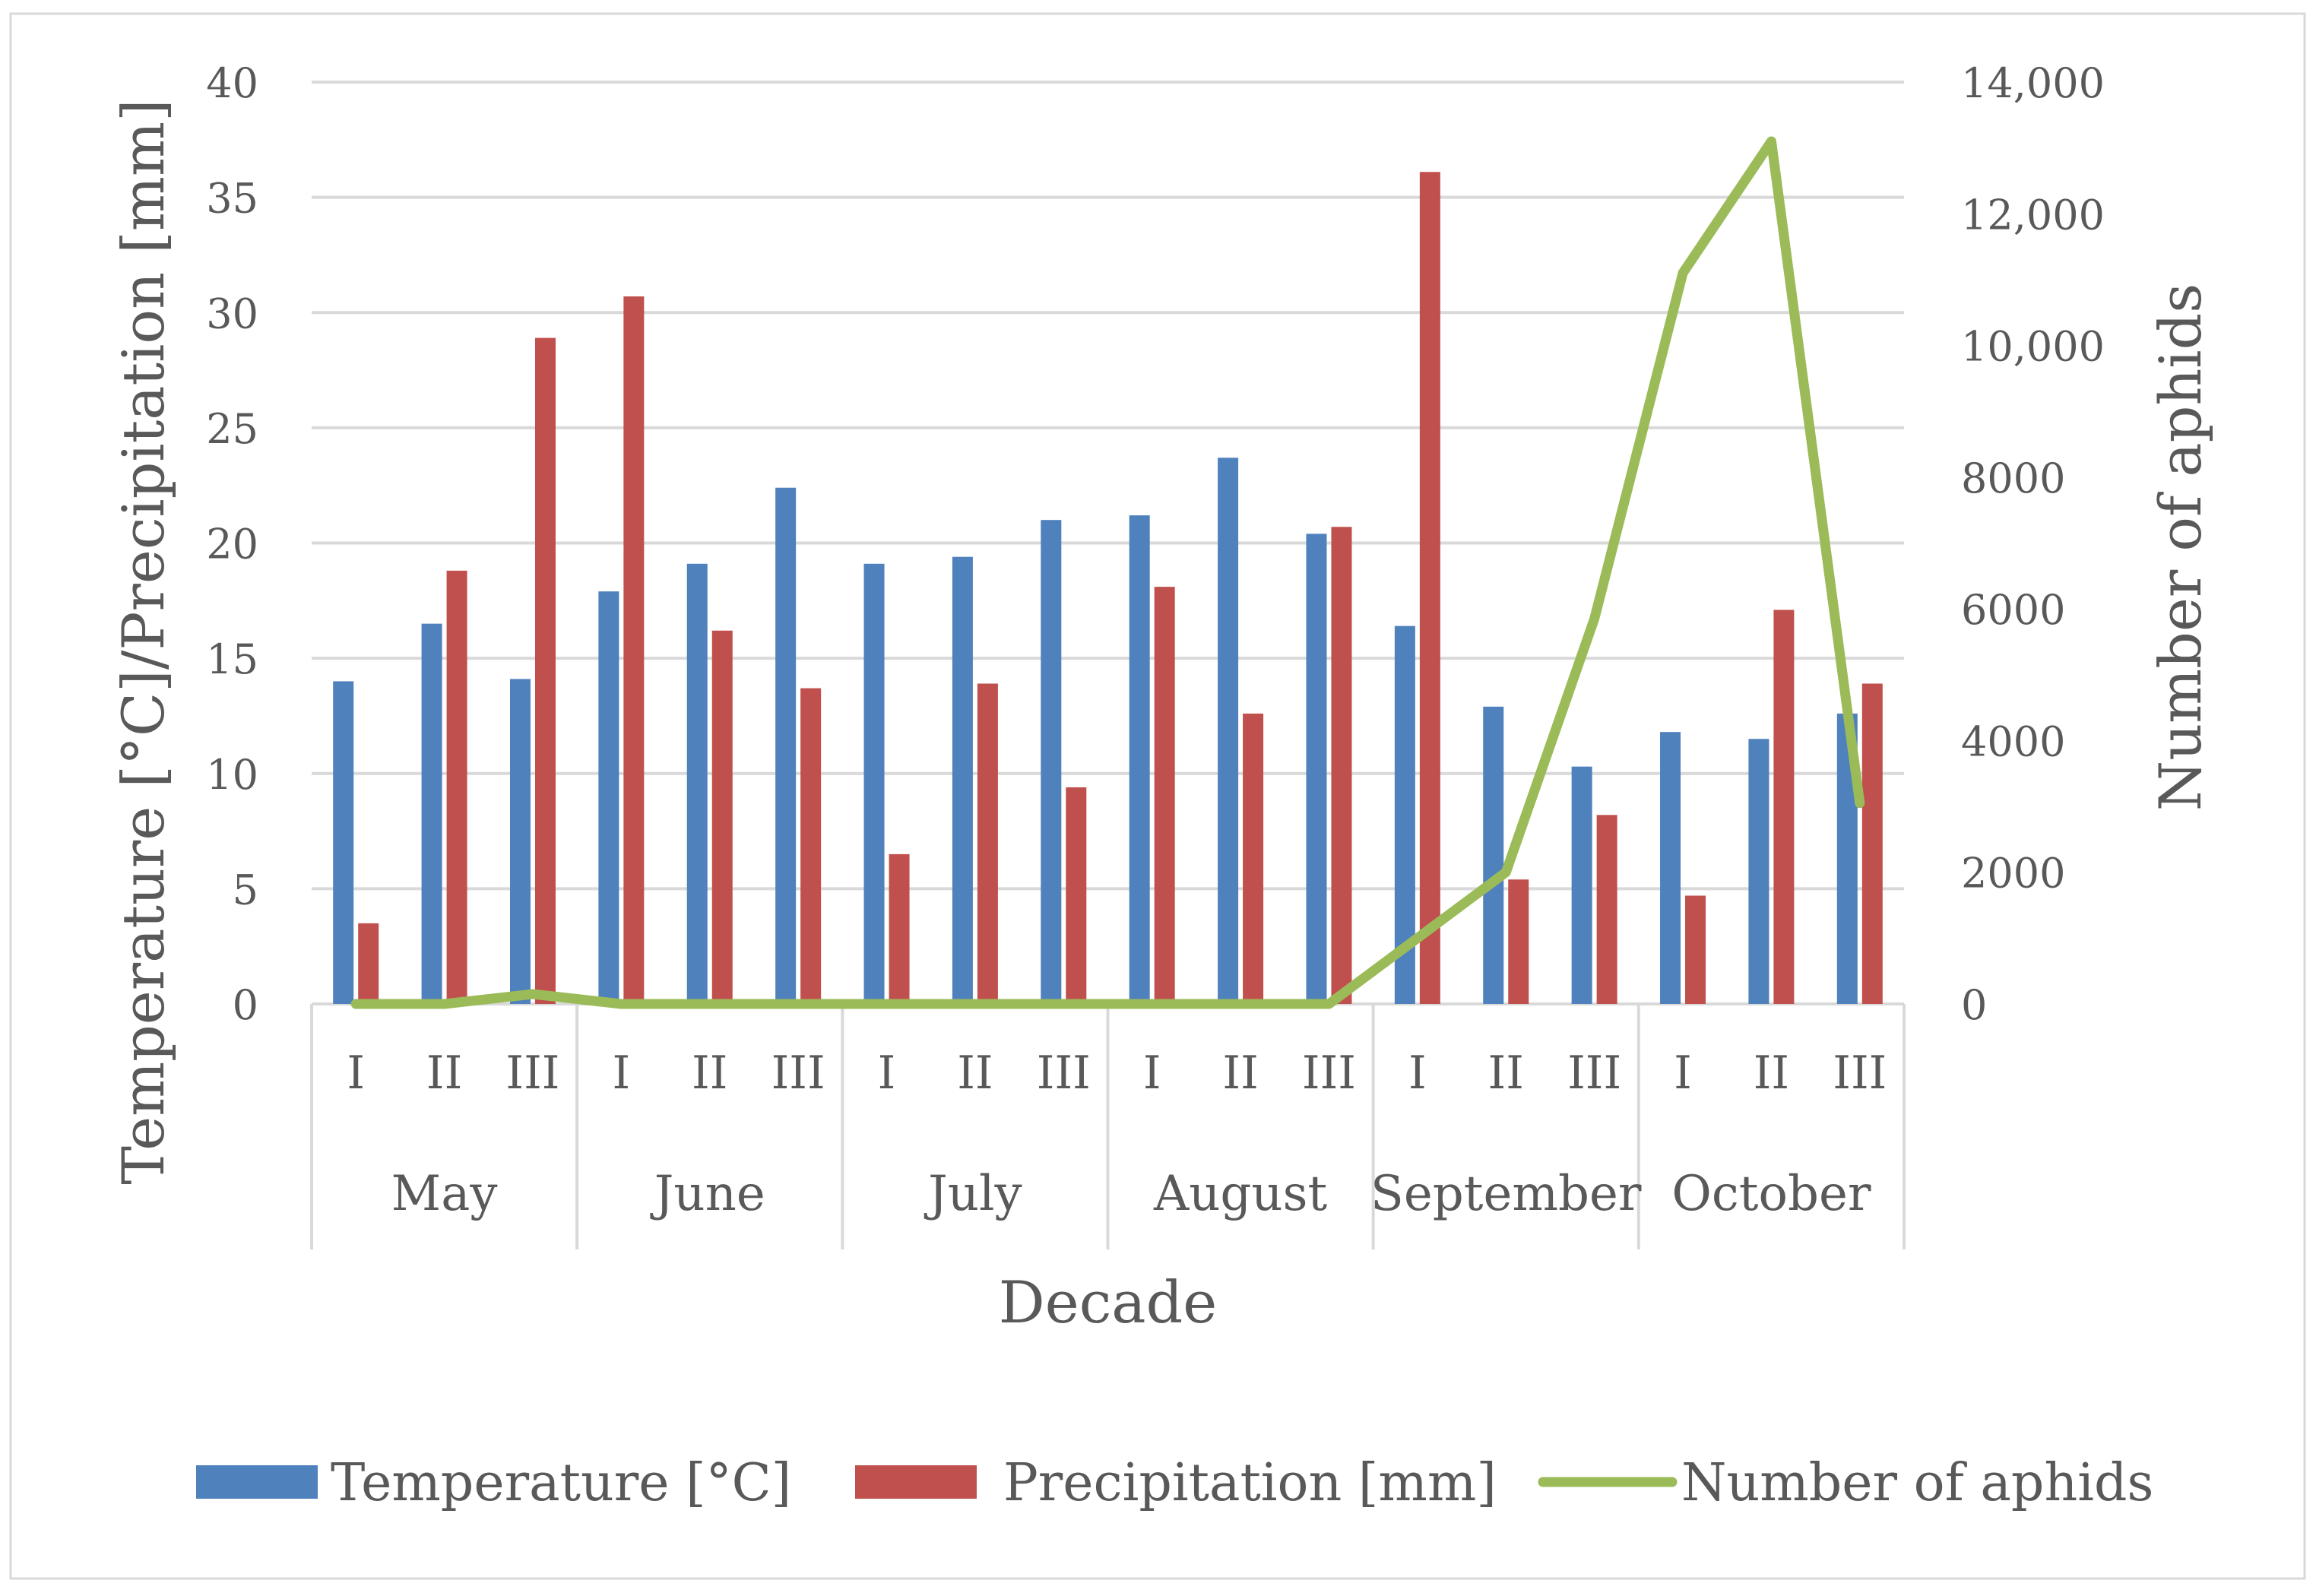 The height and width of the screenshot is (1596, 2316). What do you see at coordinates (1240, 1194) in the screenshot?
I see `month-label: August` at bounding box center [1240, 1194].